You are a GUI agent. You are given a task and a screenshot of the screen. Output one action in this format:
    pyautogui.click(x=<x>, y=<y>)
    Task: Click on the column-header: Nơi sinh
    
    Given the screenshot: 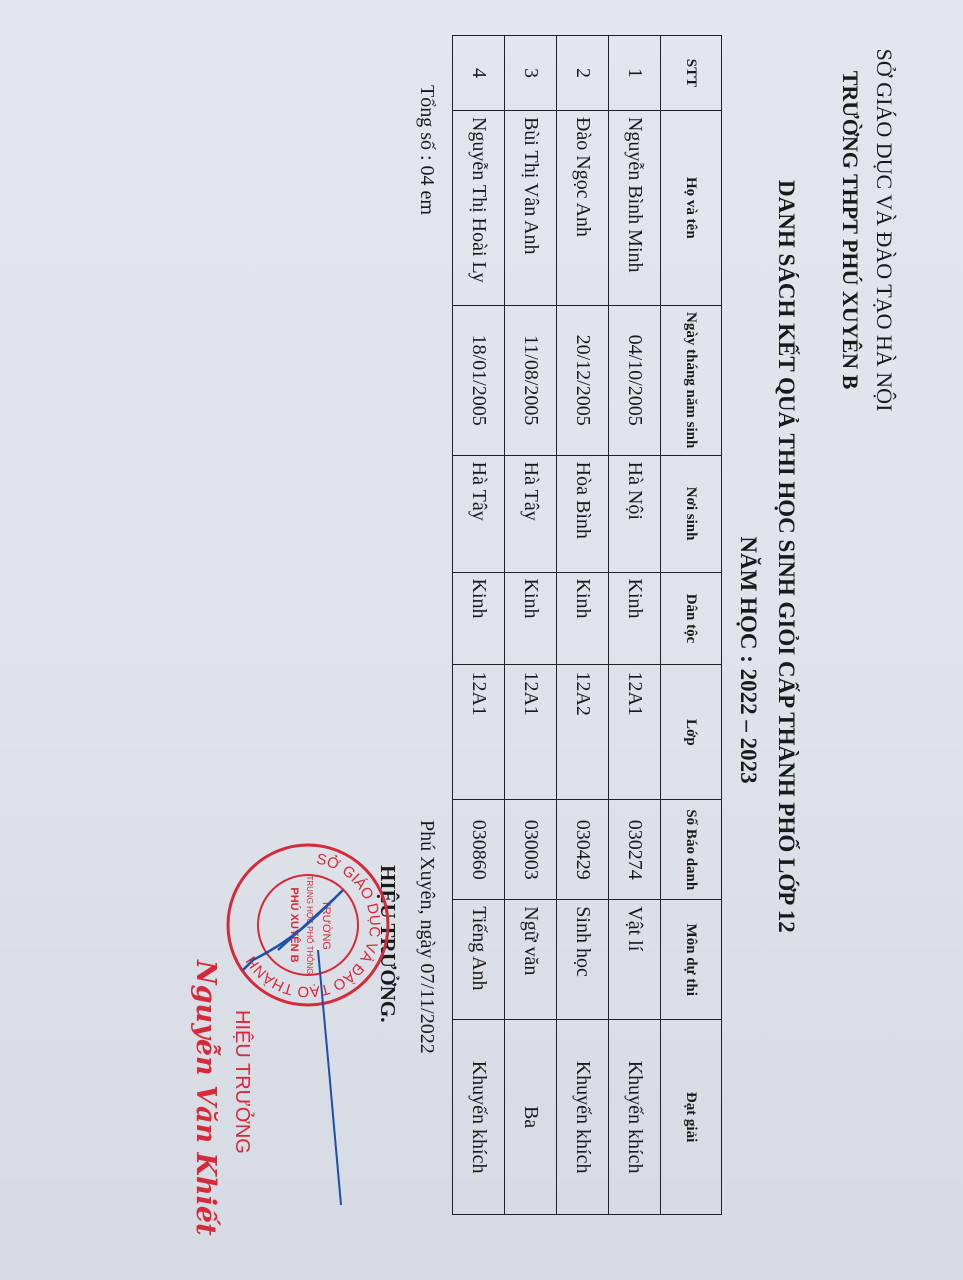 What is the action you would take?
    pyautogui.click(x=691, y=514)
    